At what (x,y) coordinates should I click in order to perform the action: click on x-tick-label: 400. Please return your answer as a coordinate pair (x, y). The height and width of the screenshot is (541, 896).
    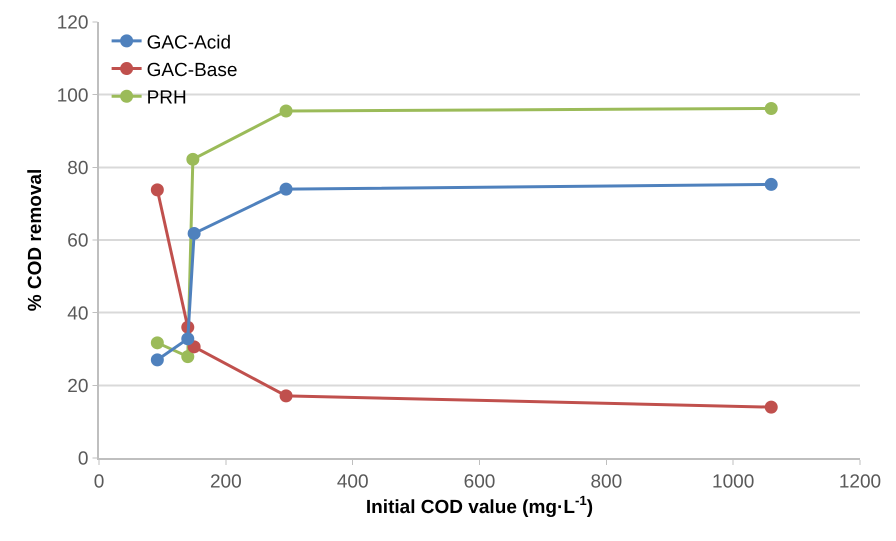
    Looking at the image, I should click on (352, 482).